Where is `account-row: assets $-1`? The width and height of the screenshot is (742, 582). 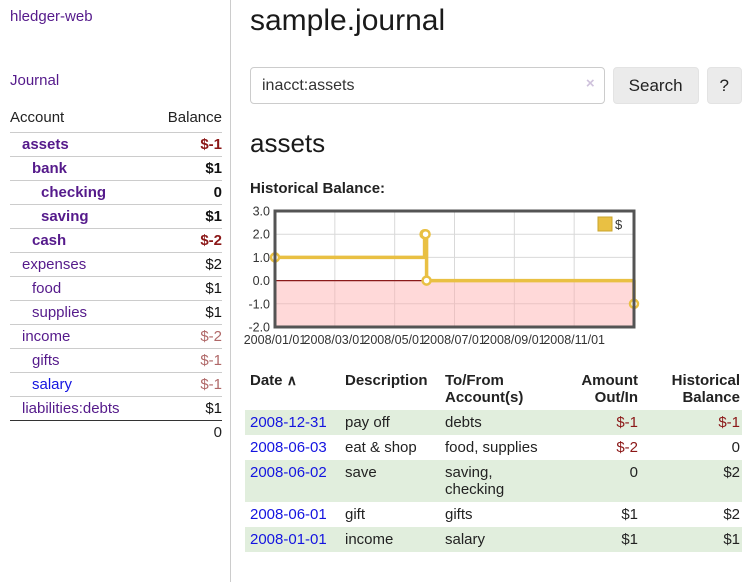
account-row: assets $-1 is located at coordinates (116, 144).